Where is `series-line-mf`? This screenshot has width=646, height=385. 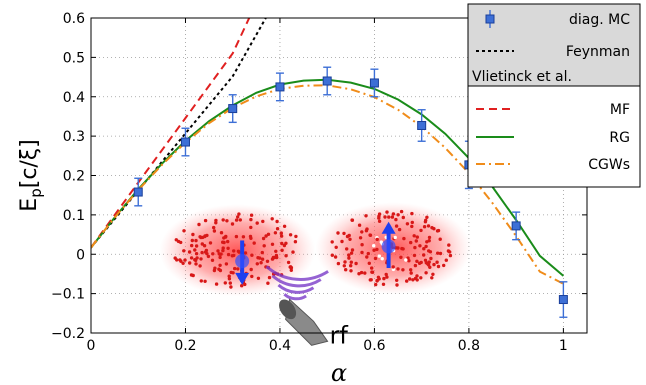
series-line-mf is located at coordinates (171, 133).